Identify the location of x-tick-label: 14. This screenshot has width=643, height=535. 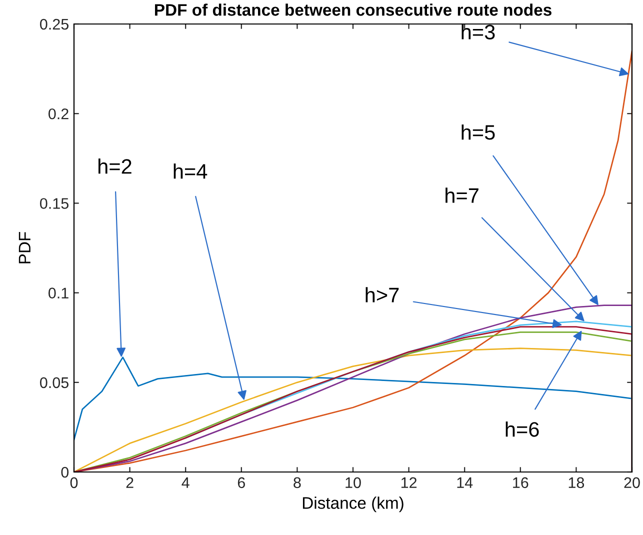
(465, 482).